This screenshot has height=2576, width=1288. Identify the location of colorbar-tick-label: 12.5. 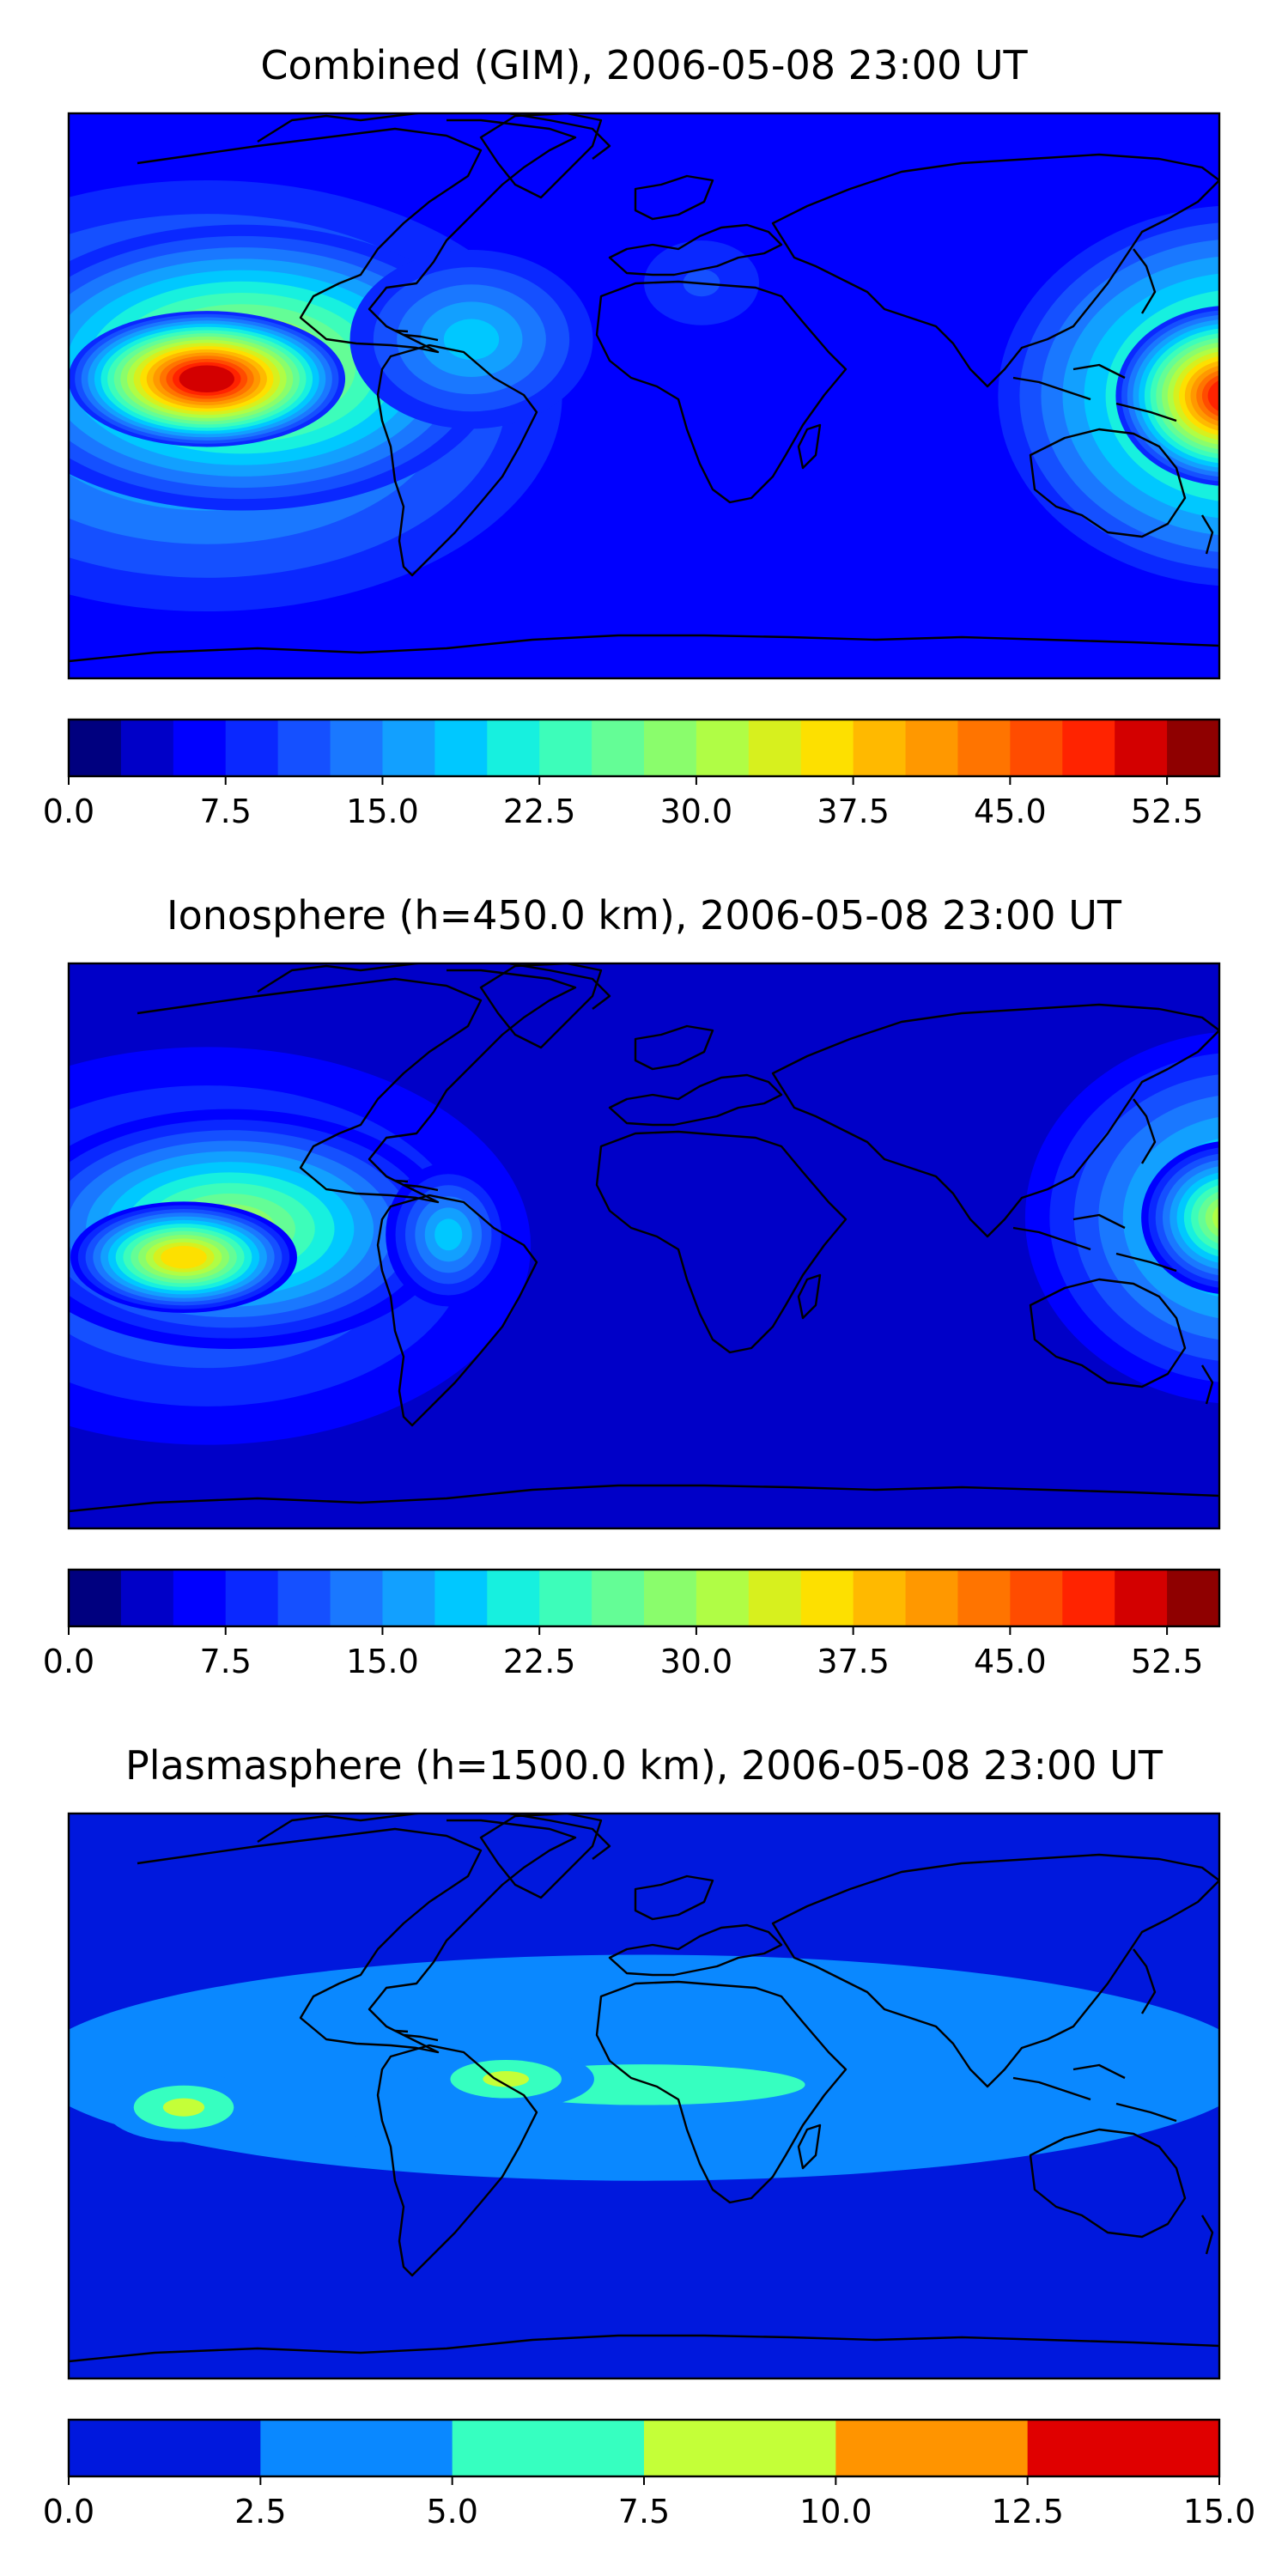
(1027, 2511).